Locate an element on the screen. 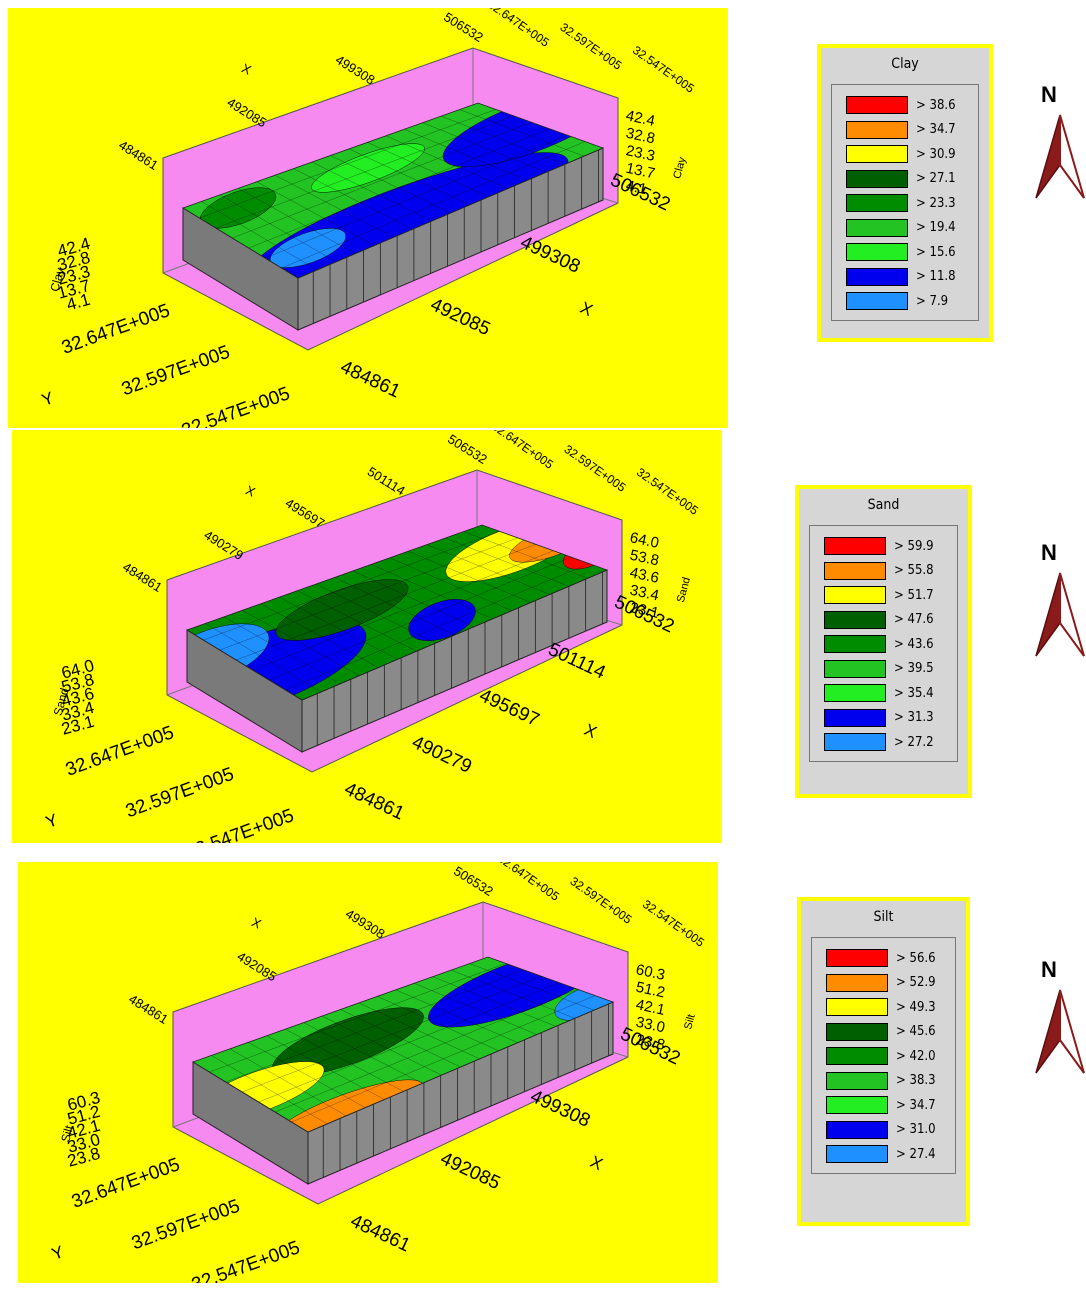 The height and width of the screenshot is (1291, 1086). z-axis-label: Clay is located at coordinates (57, 279).